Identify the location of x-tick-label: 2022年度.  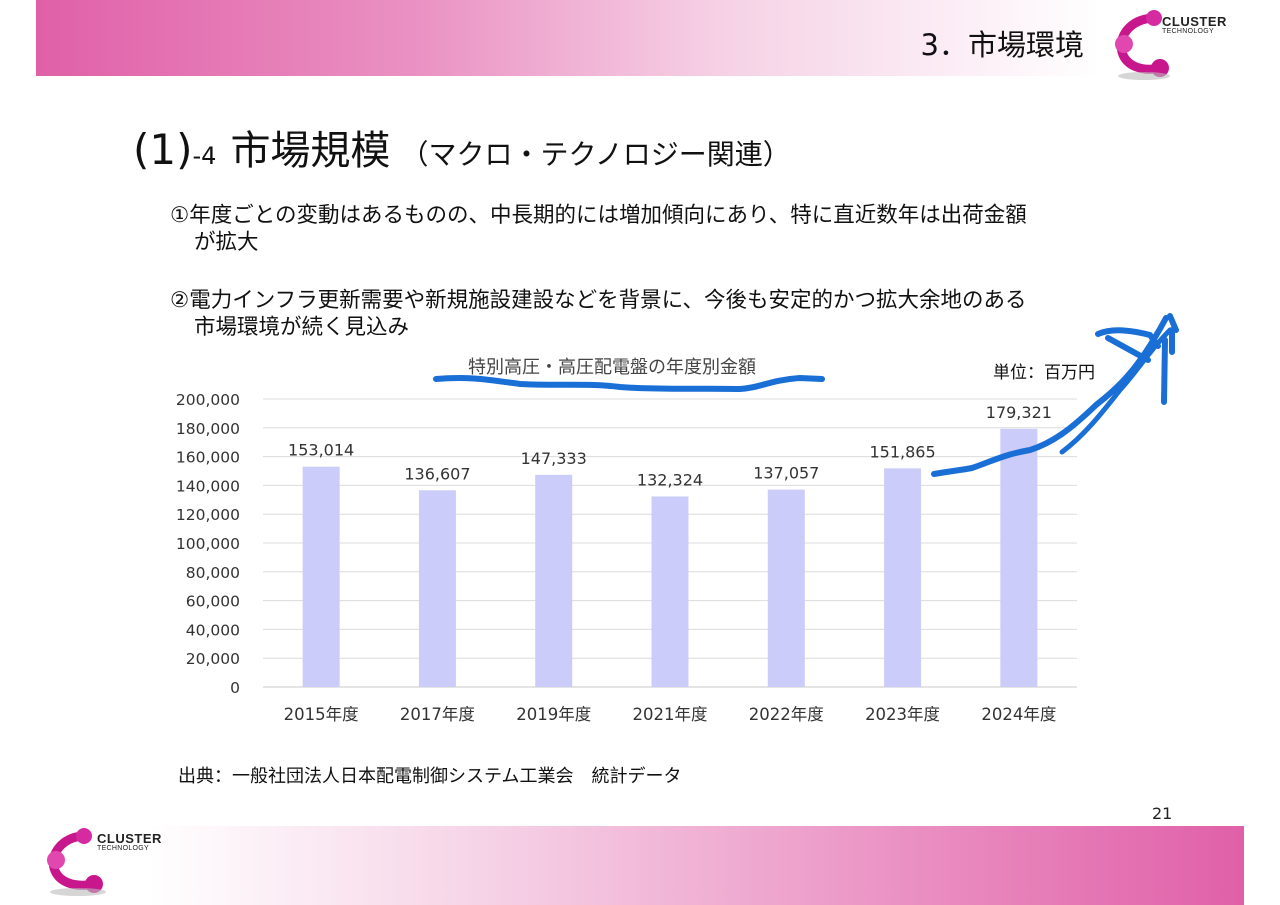
(786, 714).